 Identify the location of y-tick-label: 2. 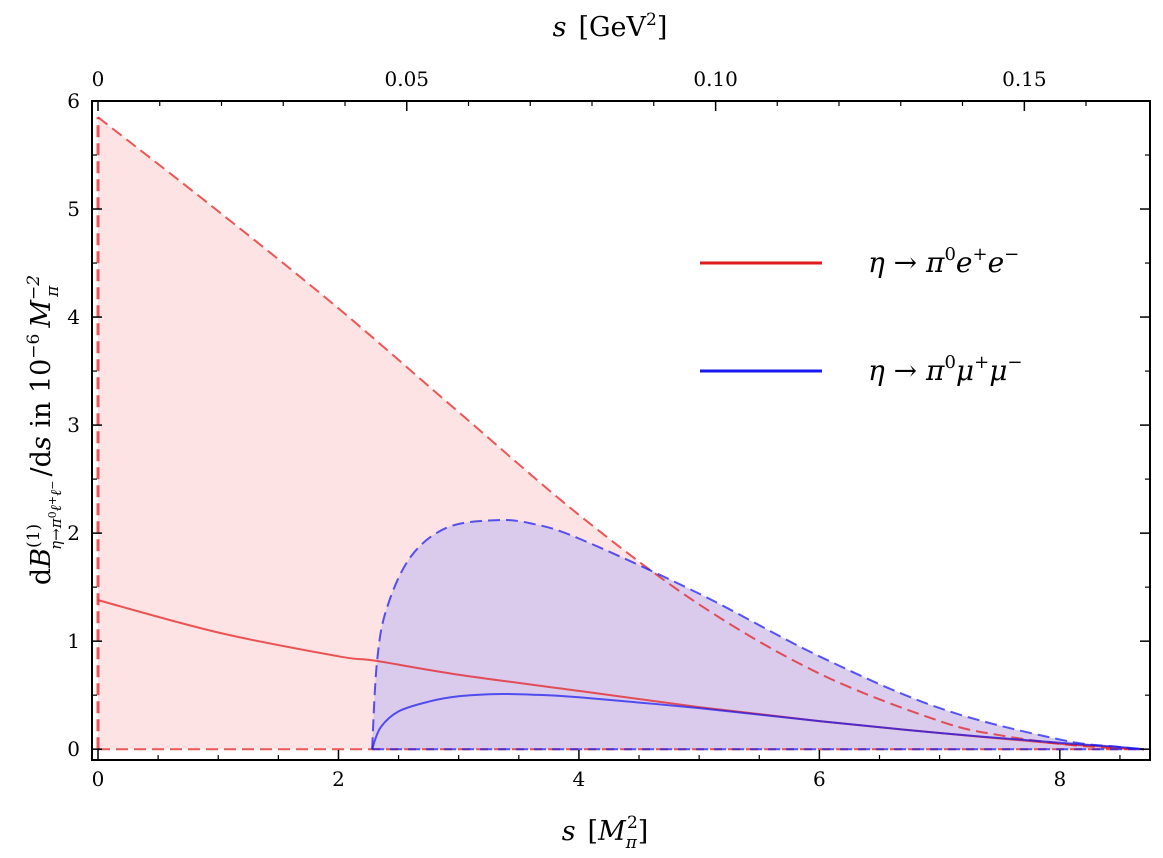
(73, 533).